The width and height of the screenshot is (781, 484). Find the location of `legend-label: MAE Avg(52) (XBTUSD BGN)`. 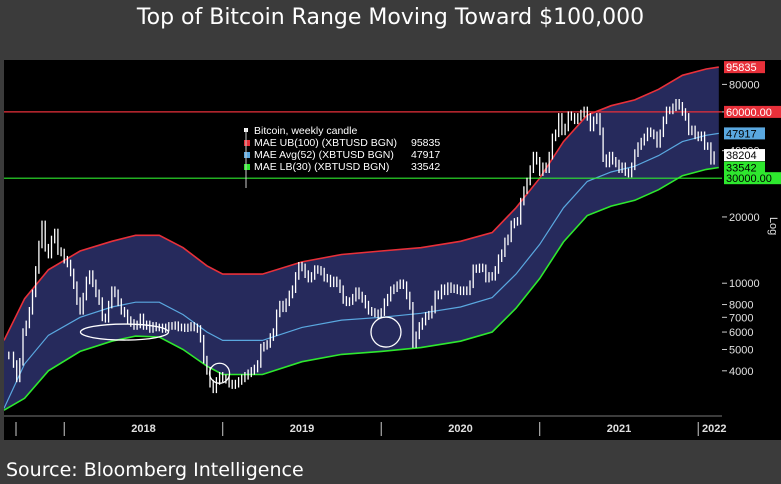

legend-label: MAE Avg(52) (XBTUSD BGN) is located at coordinates (324, 155).